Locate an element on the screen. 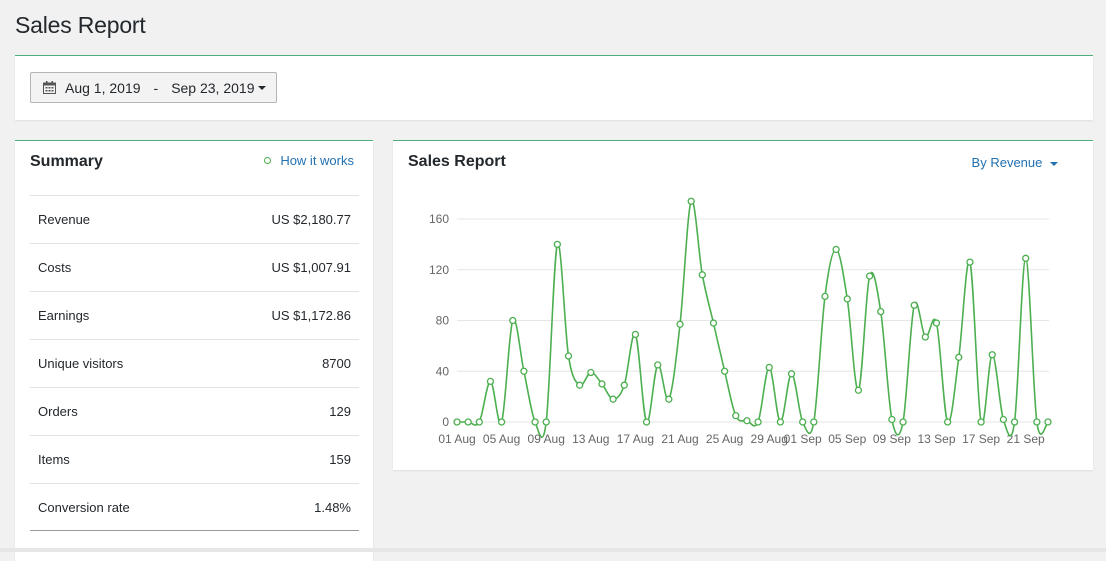 This screenshot has height=561, width=1106. x-tick-label: 13 Sep is located at coordinates (936, 439).